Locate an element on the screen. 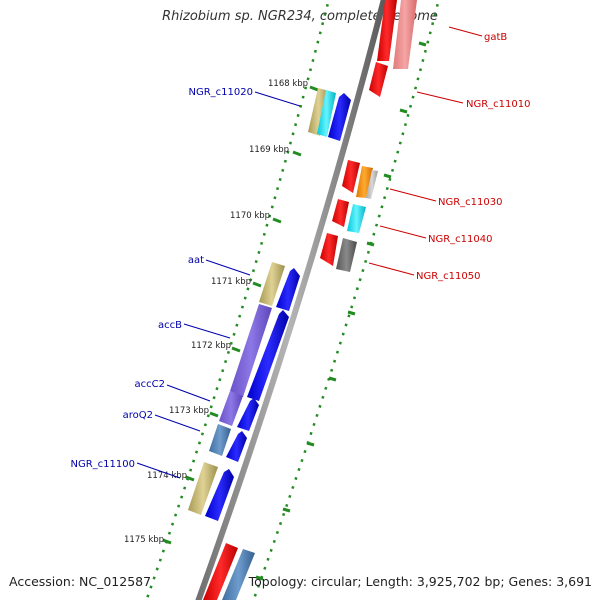 Image resolution: width=600 pixels, height=600 pixels. ruler-label: 1170 kbp is located at coordinates (250, 216).